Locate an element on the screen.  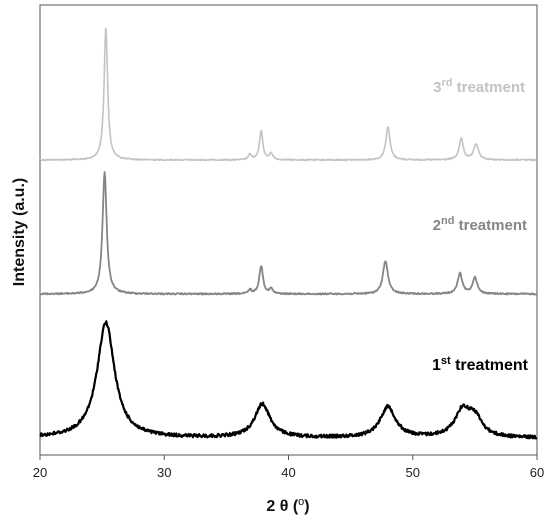
x-tick-label: 30 is located at coordinates (164, 472).